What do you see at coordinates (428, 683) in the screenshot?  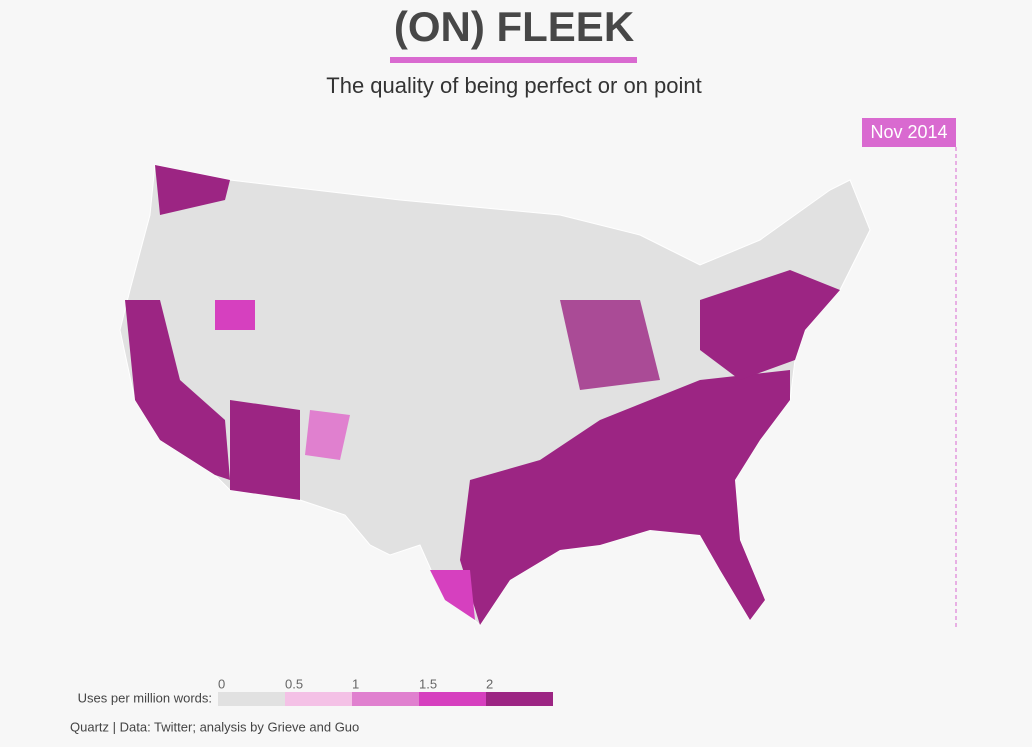 I see `legend-tick-label: 1.5` at bounding box center [428, 683].